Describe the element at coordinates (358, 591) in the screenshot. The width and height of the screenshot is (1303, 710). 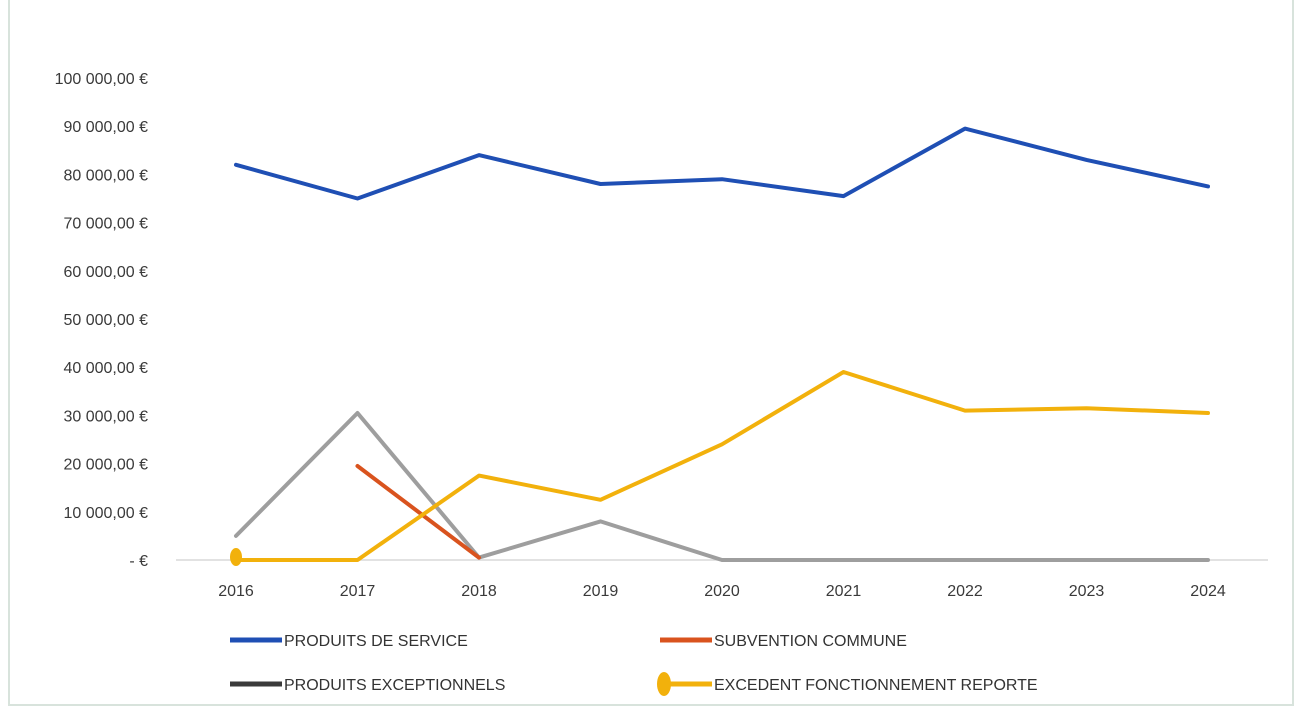
I see `x-tick-label: 2017` at that location.